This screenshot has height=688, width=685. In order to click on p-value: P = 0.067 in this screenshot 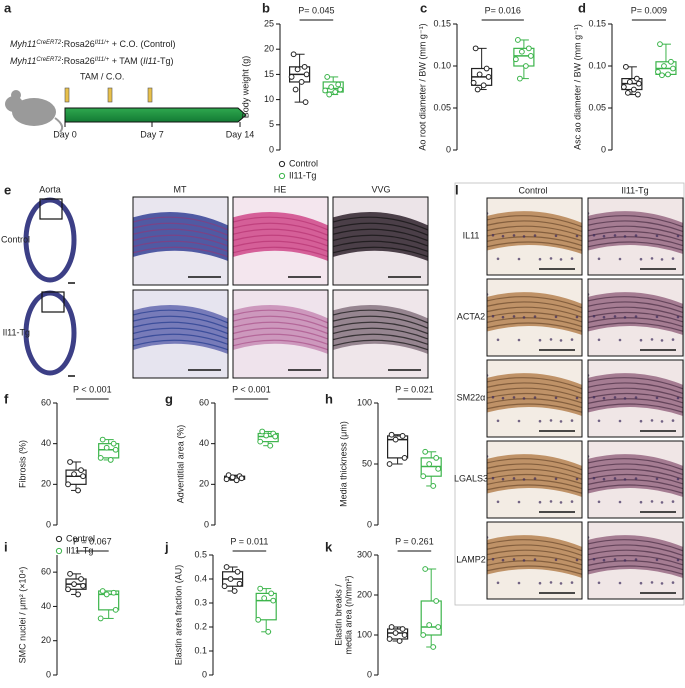, I will do `click(92, 541)`.